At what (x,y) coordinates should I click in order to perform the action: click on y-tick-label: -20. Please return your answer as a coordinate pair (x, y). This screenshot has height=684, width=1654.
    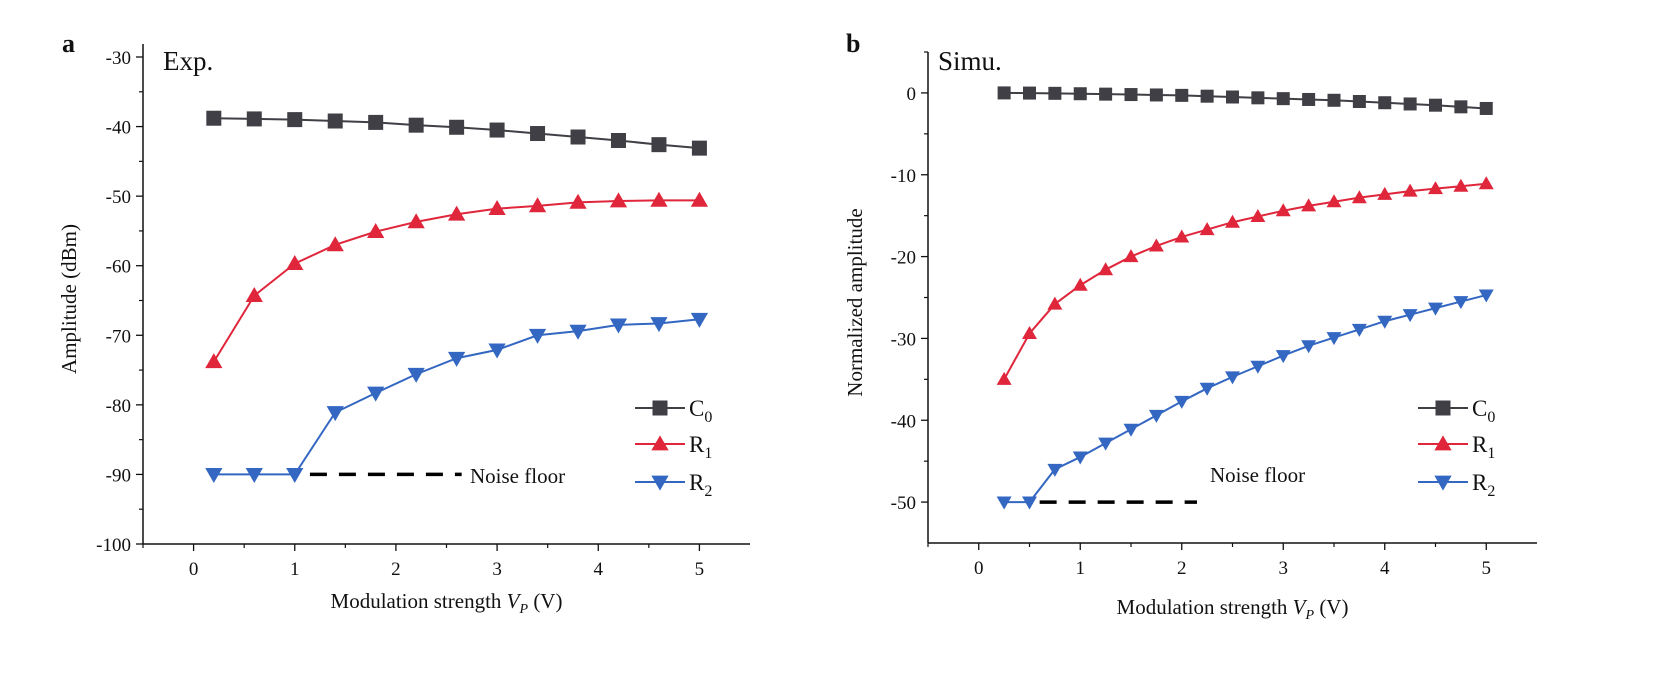
    Looking at the image, I should click on (903, 258).